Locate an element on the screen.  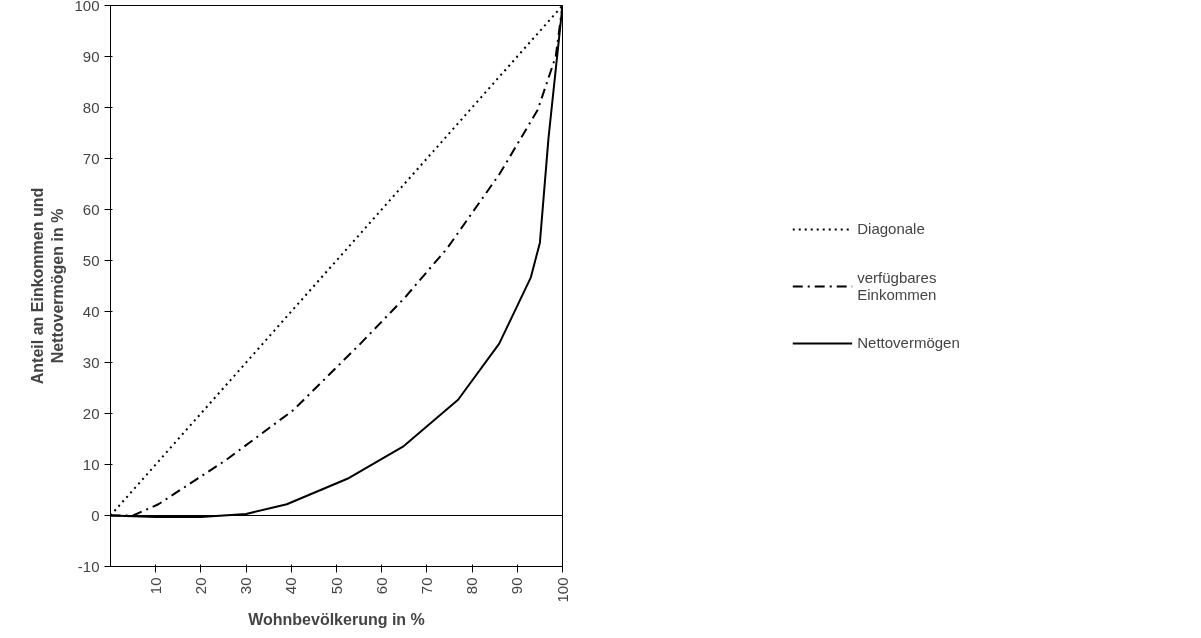
y-tick-label: 10 is located at coordinates (91, 464).